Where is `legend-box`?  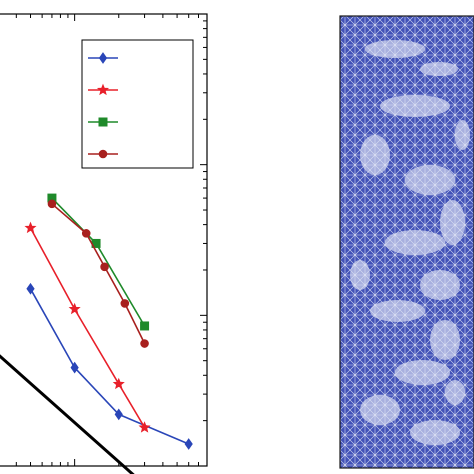 legend-box is located at coordinates (137, 104).